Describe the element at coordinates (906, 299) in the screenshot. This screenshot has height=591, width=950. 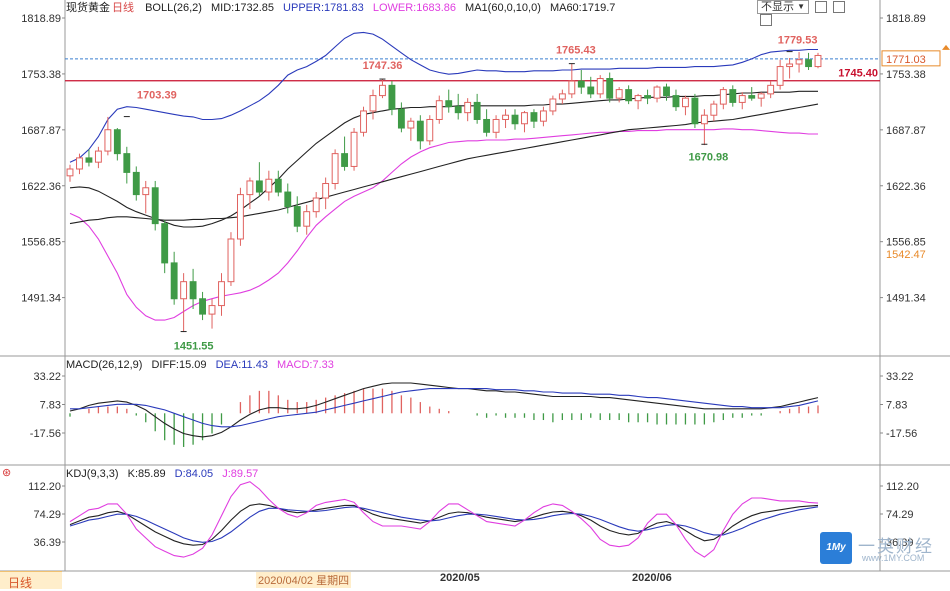
I see `price-axis-label-right: 1491.34` at that location.